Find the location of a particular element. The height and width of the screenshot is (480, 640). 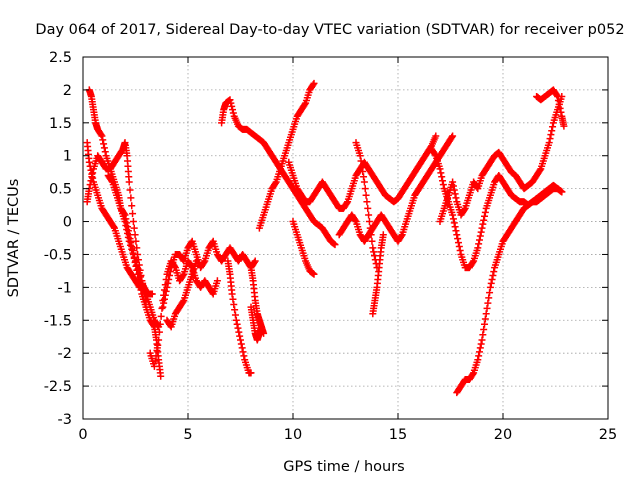

series-sat-o is located at coordinates (396, 188).